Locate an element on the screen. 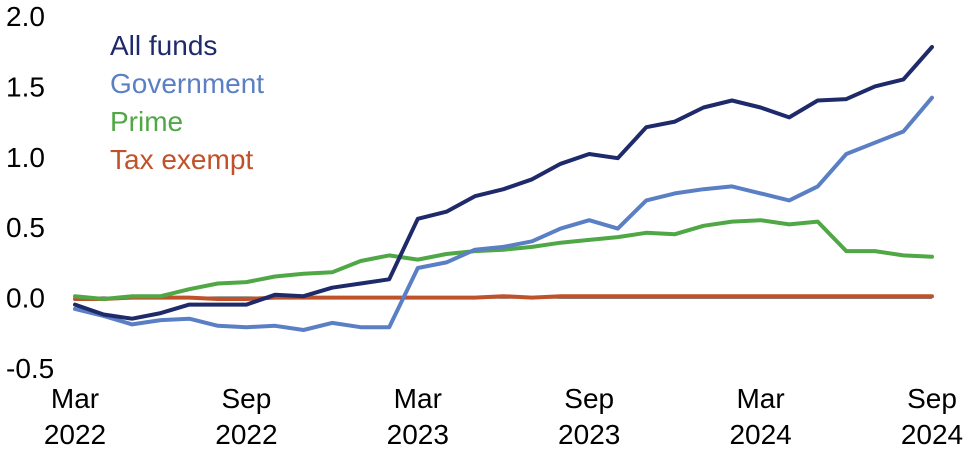 This screenshot has width=972, height=450. series-line-tax-exempt is located at coordinates (503, 297).